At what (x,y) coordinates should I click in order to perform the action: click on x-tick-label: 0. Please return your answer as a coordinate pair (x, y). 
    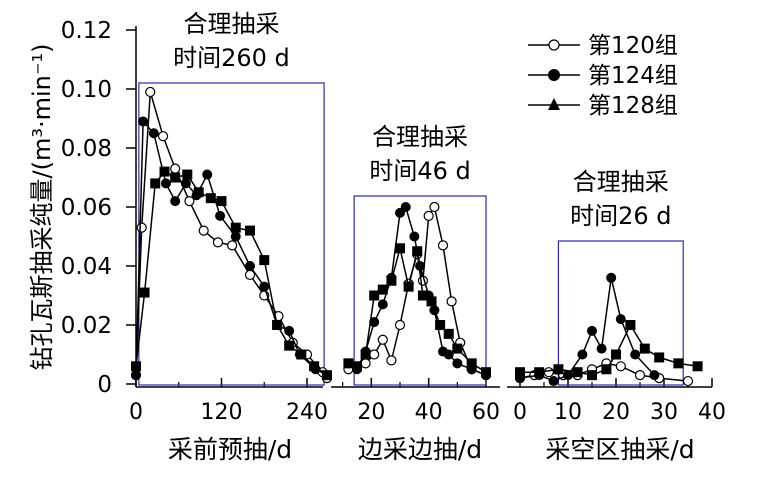
    Looking at the image, I should click on (520, 412).